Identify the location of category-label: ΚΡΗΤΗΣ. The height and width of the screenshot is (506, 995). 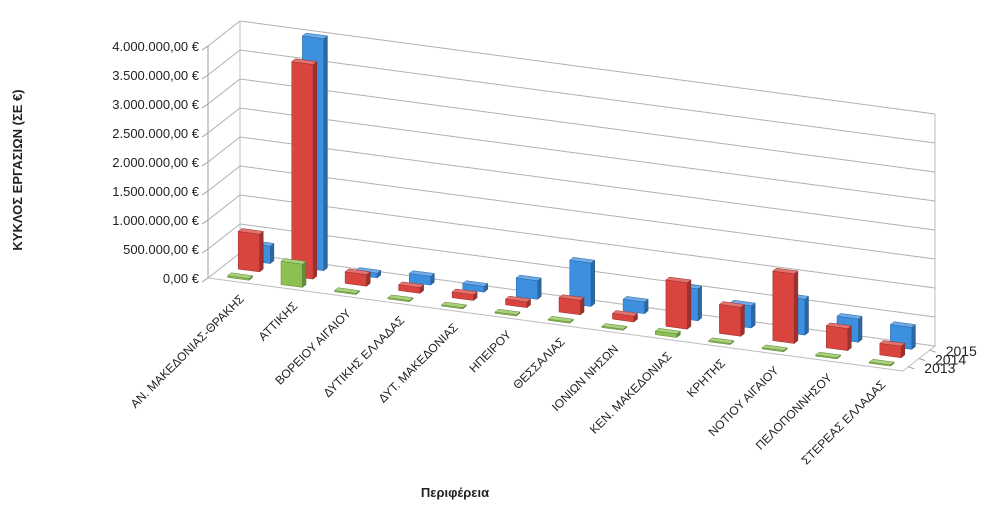
(706, 378).